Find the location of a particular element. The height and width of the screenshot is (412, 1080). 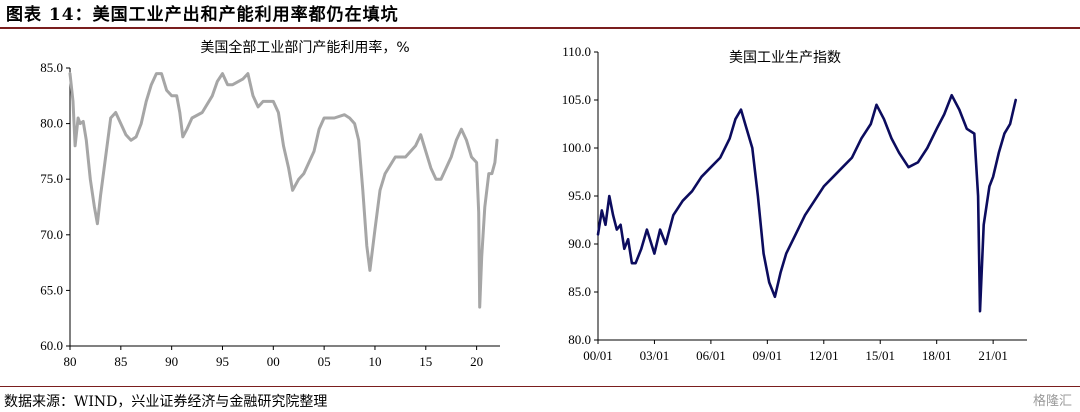

top-rule is located at coordinates (540, 28).